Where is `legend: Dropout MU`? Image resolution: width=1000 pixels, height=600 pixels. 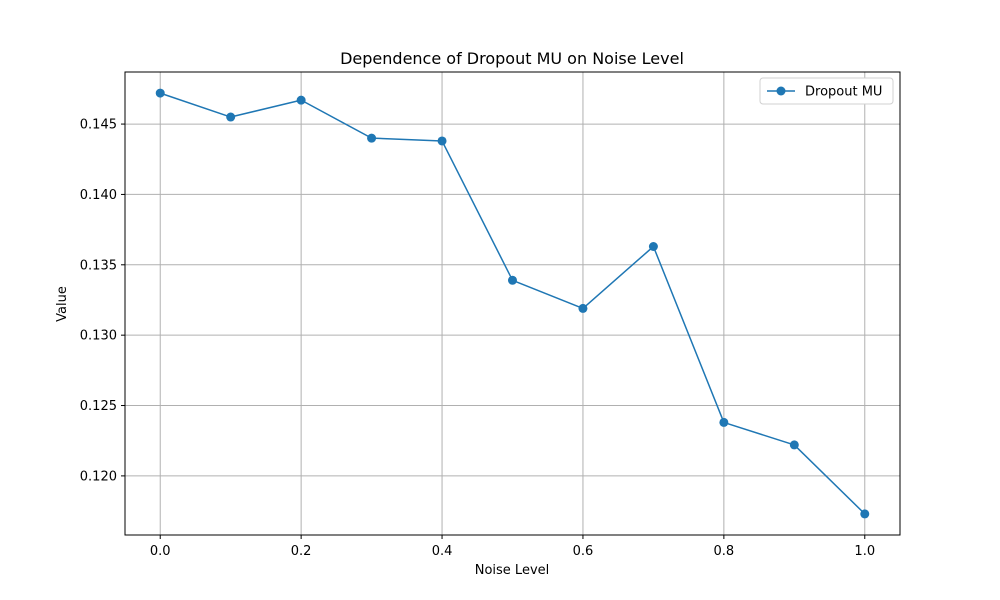
legend: Dropout MU is located at coordinates (826, 91).